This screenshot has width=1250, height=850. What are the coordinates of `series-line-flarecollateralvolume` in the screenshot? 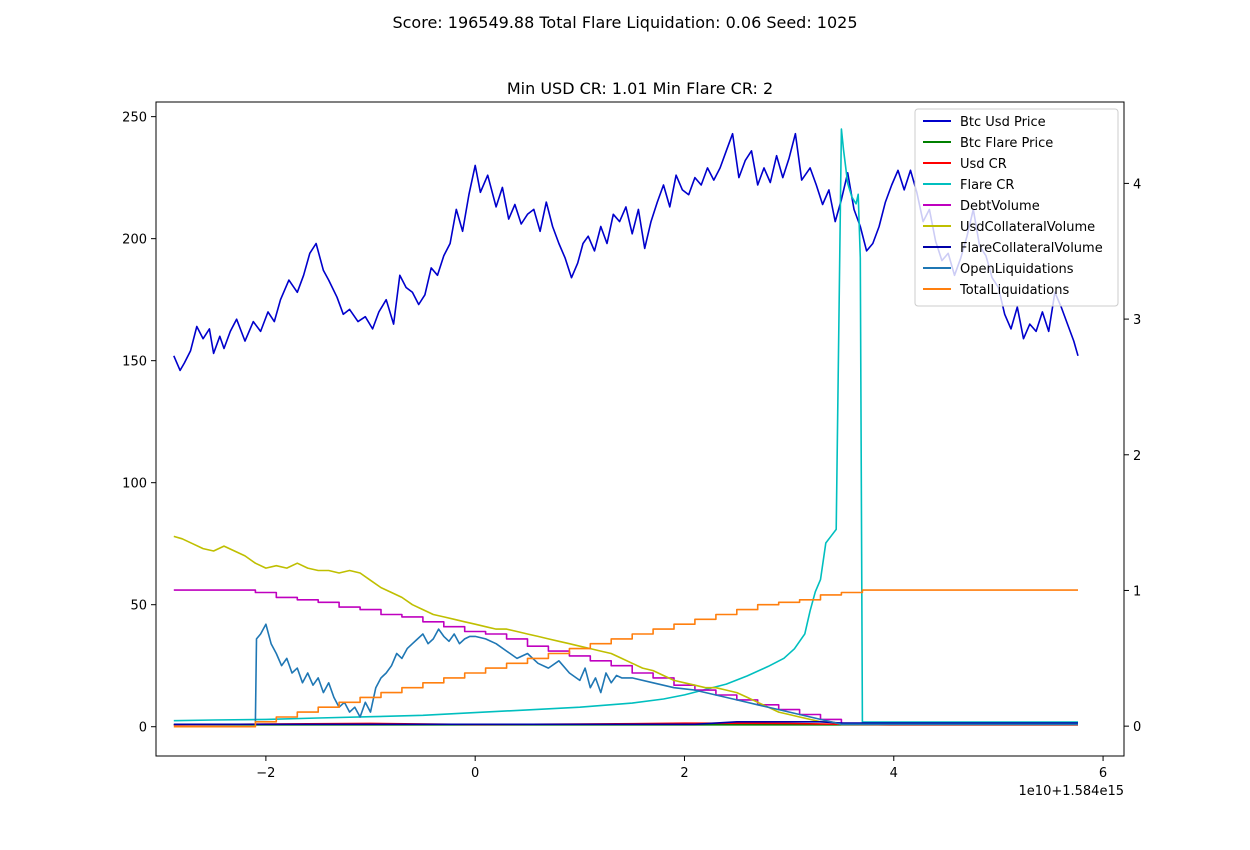 It's located at (625, 723).